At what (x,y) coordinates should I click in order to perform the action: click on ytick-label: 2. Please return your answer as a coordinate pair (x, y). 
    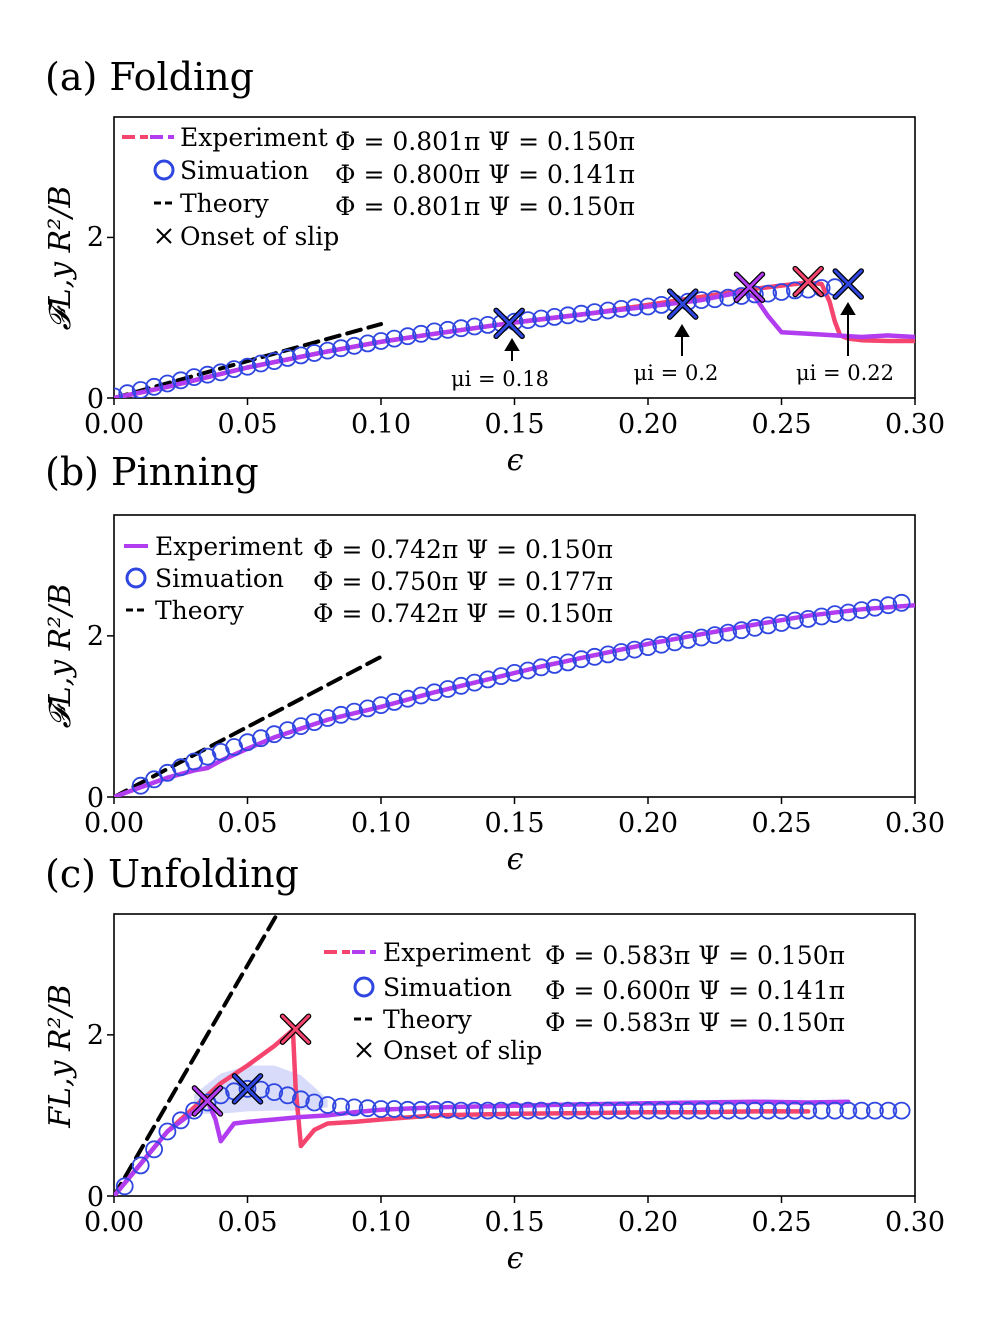
    Looking at the image, I should click on (95, 237).